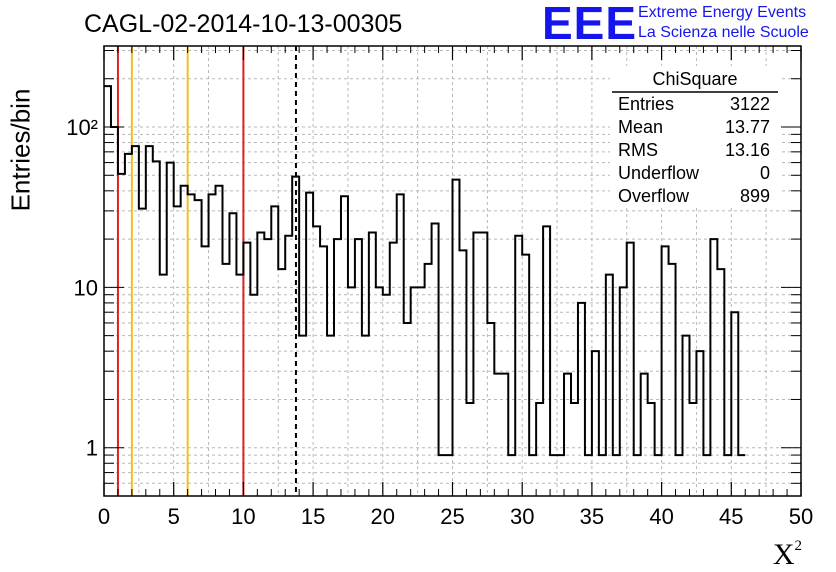 The image size is (836, 572). I want to click on x-tick-label: 0, so click(104, 516).